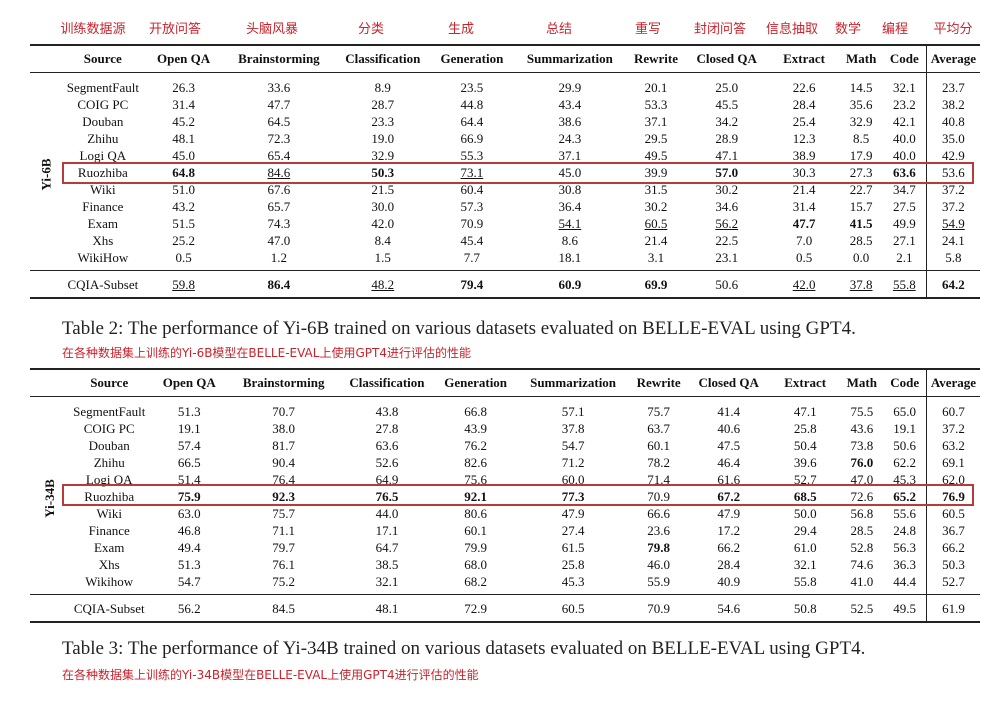 This screenshot has width=1000, height=708. What do you see at coordinates (570, 223) in the screenshot?
I see `value-cell: 54.1` at bounding box center [570, 223].